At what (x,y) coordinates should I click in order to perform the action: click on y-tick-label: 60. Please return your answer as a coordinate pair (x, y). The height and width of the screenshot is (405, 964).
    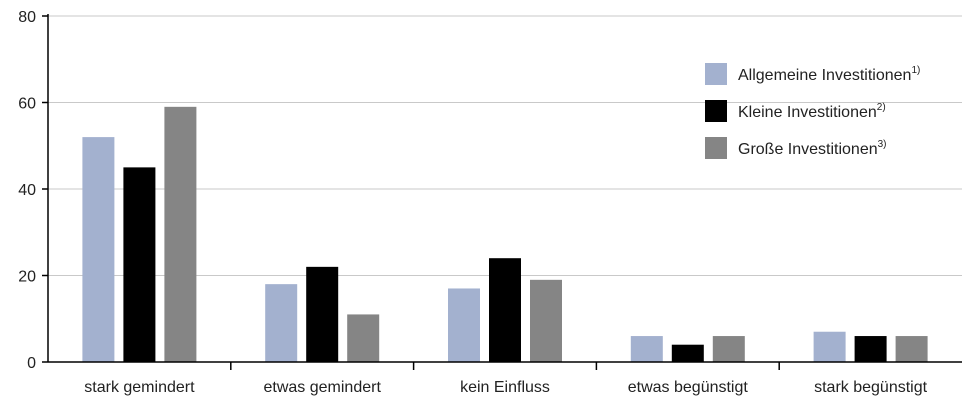
    Looking at the image, I should click on (27, 104).